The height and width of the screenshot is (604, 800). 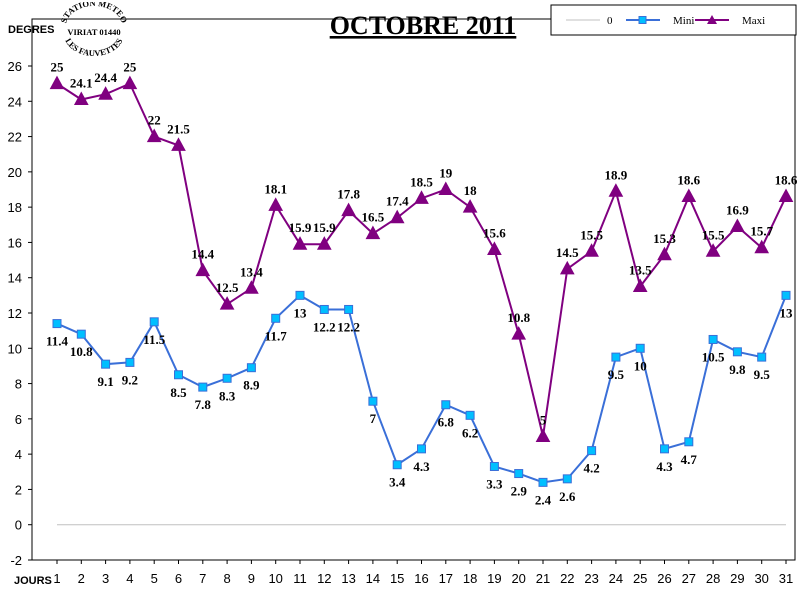 I want to click on x-tick-label: 8, so click(x=226, y=578).